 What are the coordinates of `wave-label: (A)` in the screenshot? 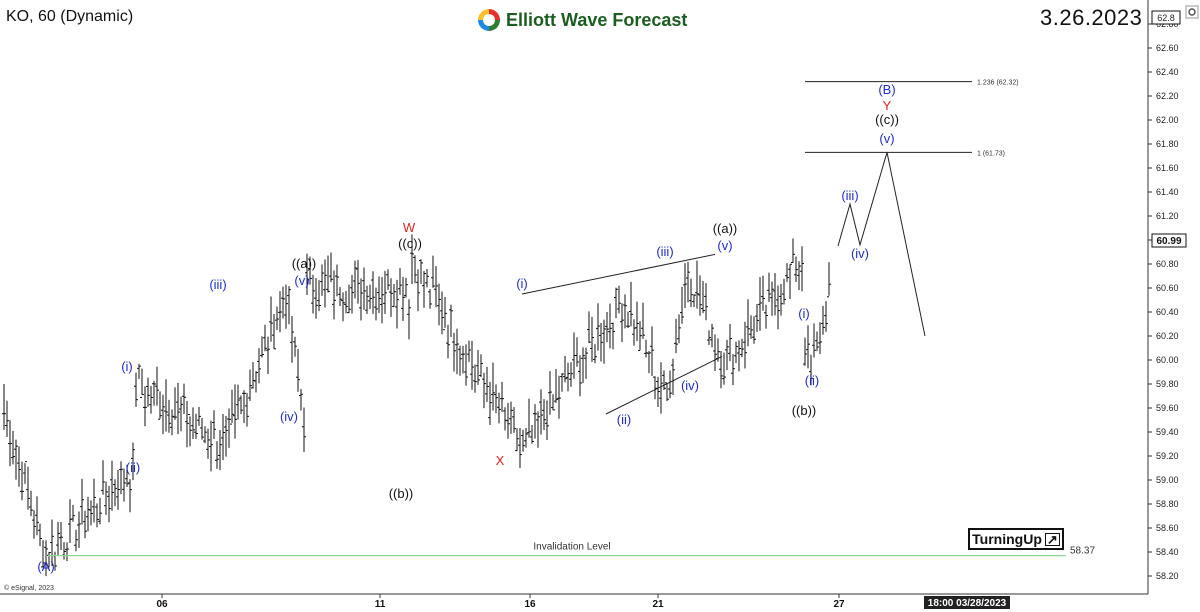 It's located at (45, 566).